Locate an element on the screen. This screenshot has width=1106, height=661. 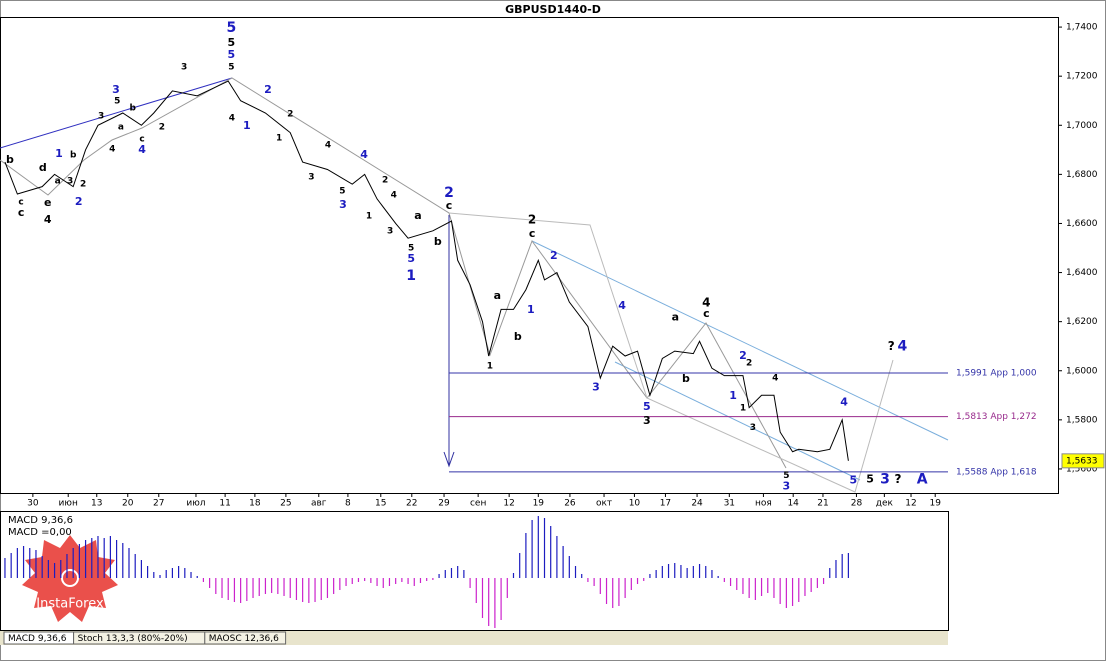
x-tick-label: сен is located at coordinates (478, 504).